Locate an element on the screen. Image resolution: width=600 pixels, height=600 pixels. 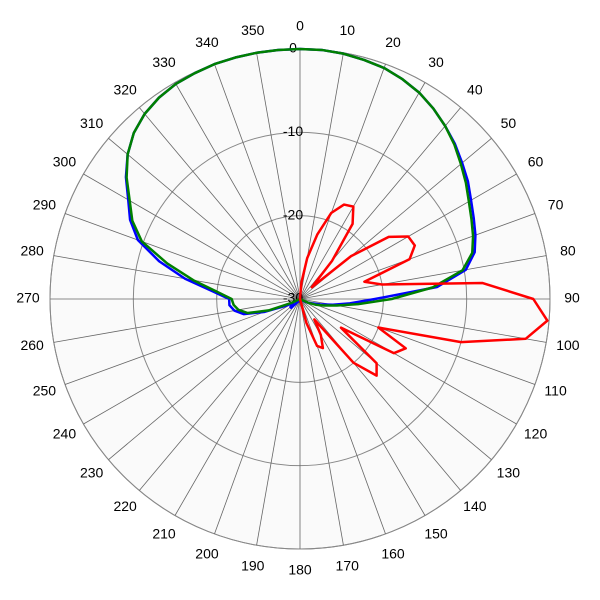
angle-tick-label: 130 is located at coordinates (509, 473).